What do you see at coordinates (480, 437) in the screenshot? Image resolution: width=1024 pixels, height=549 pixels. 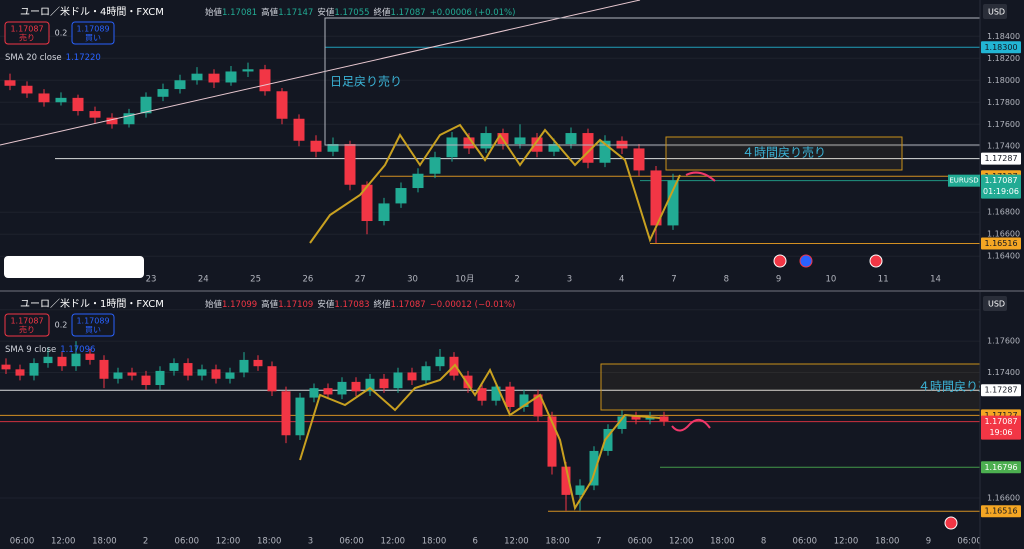 I see `wave-drawing` at bounding box center [480, 437].